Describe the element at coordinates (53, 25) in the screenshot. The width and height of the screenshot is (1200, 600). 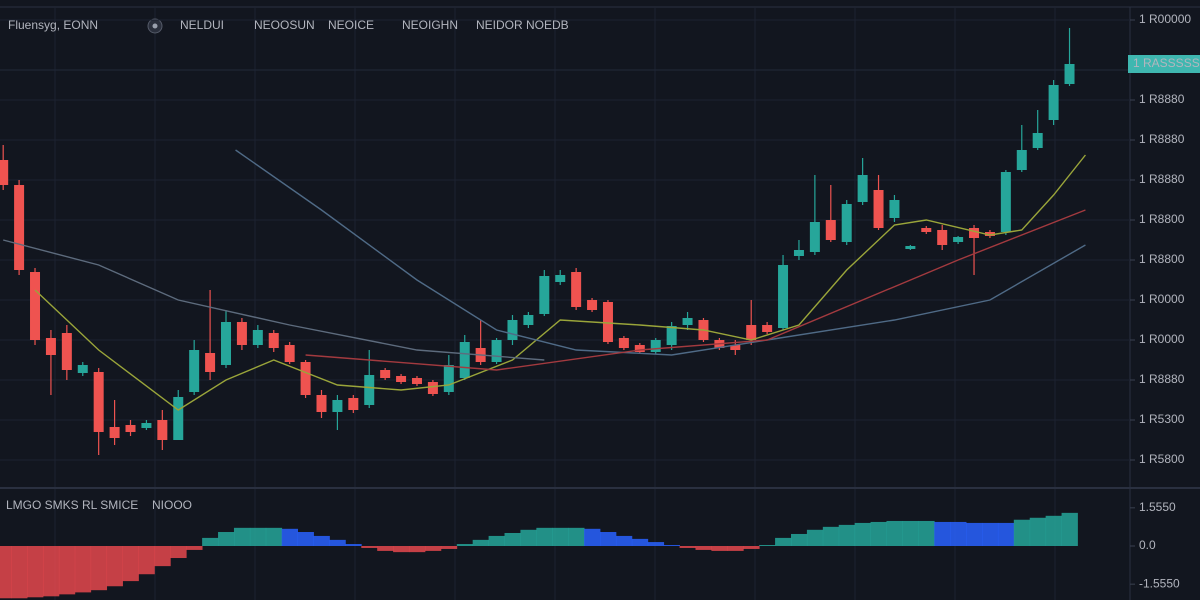
I see `symbol-title: Fluensyg, EONN` at that location.